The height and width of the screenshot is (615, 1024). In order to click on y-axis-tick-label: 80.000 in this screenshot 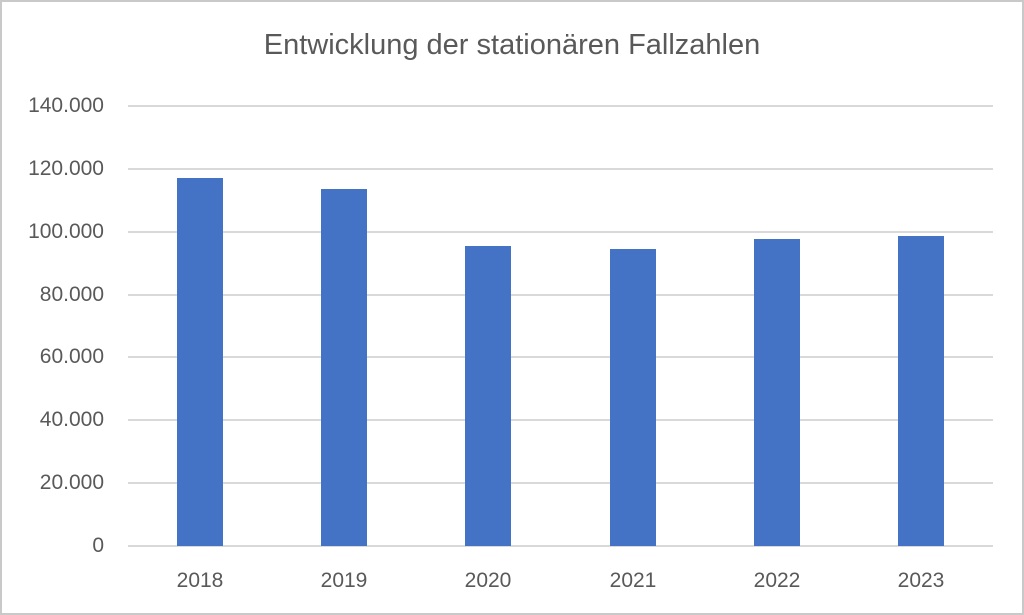, I will do `click(71, 294)`.